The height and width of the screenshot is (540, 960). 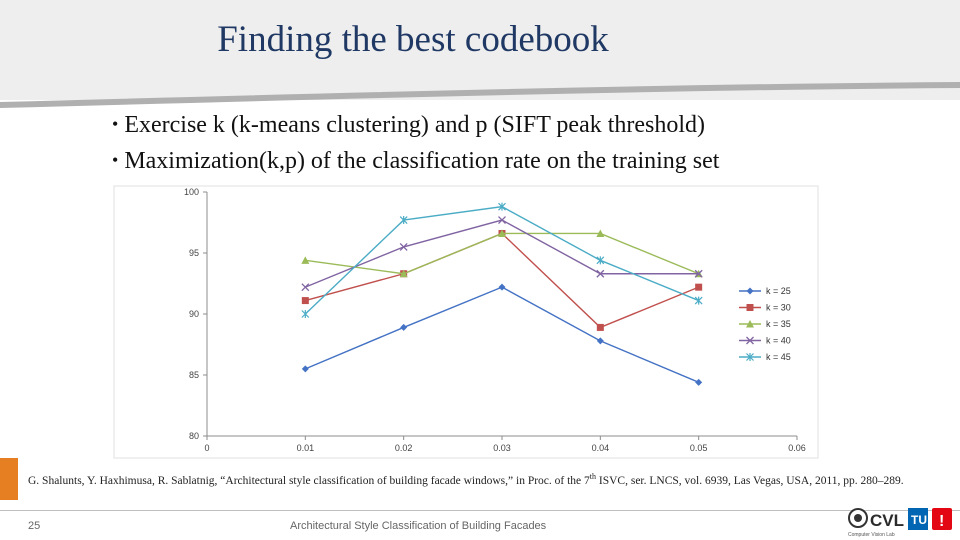 What do you see at coordinates (778, 291) in the screenshot?
I see `legend-label: k = 25` at bounding box center [778, 291].